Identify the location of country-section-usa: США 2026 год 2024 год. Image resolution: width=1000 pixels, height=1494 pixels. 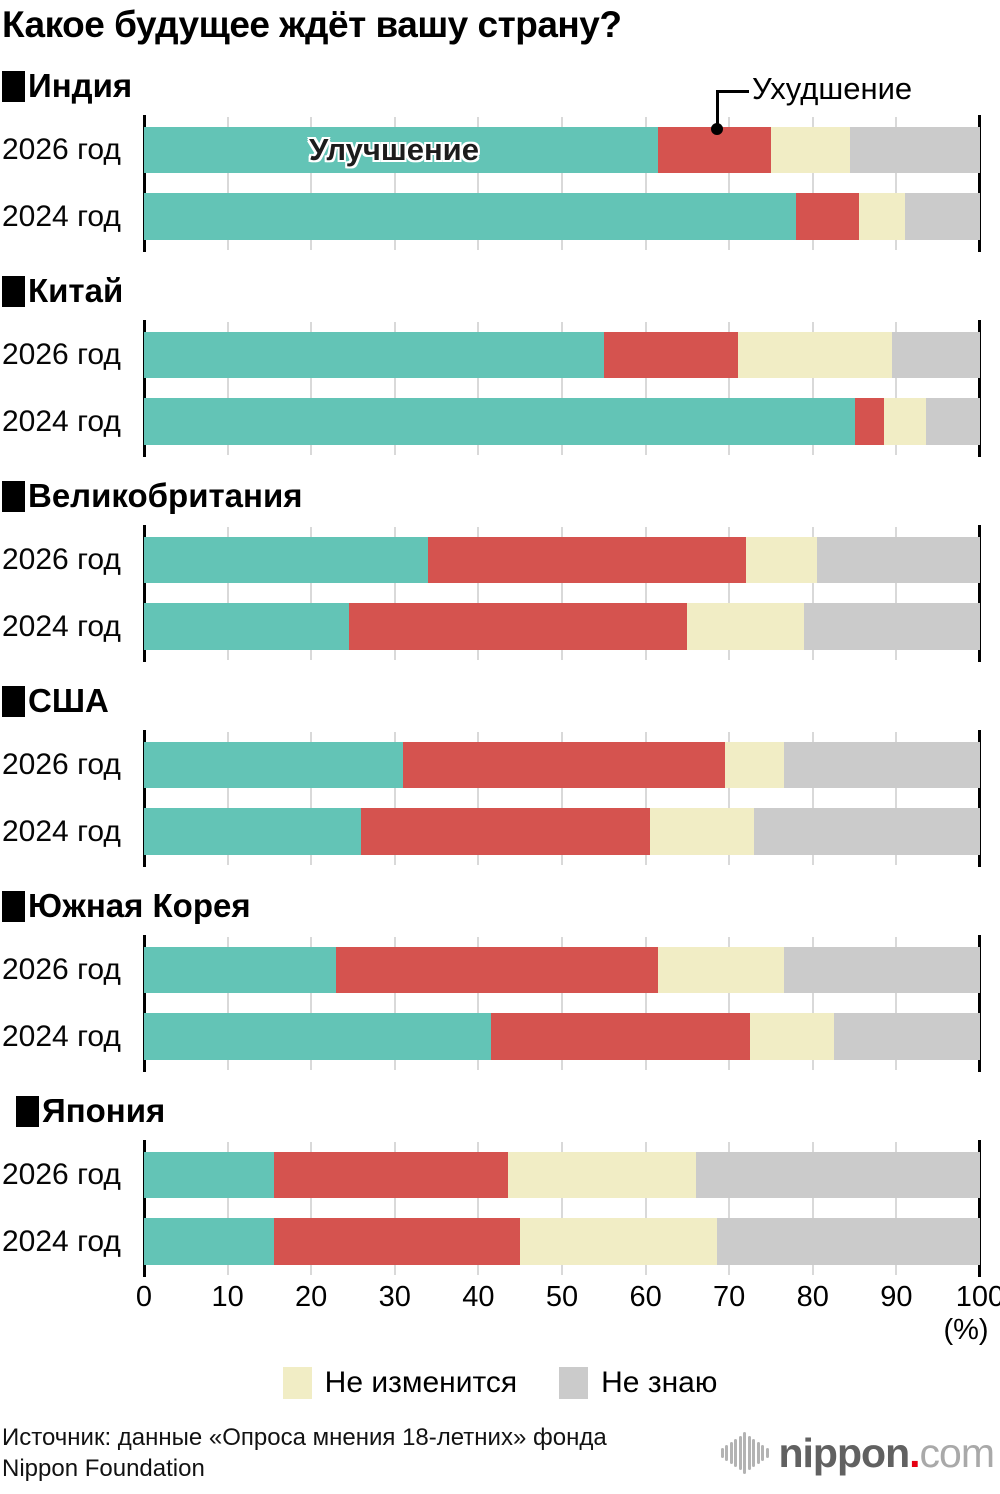
(500, 779).